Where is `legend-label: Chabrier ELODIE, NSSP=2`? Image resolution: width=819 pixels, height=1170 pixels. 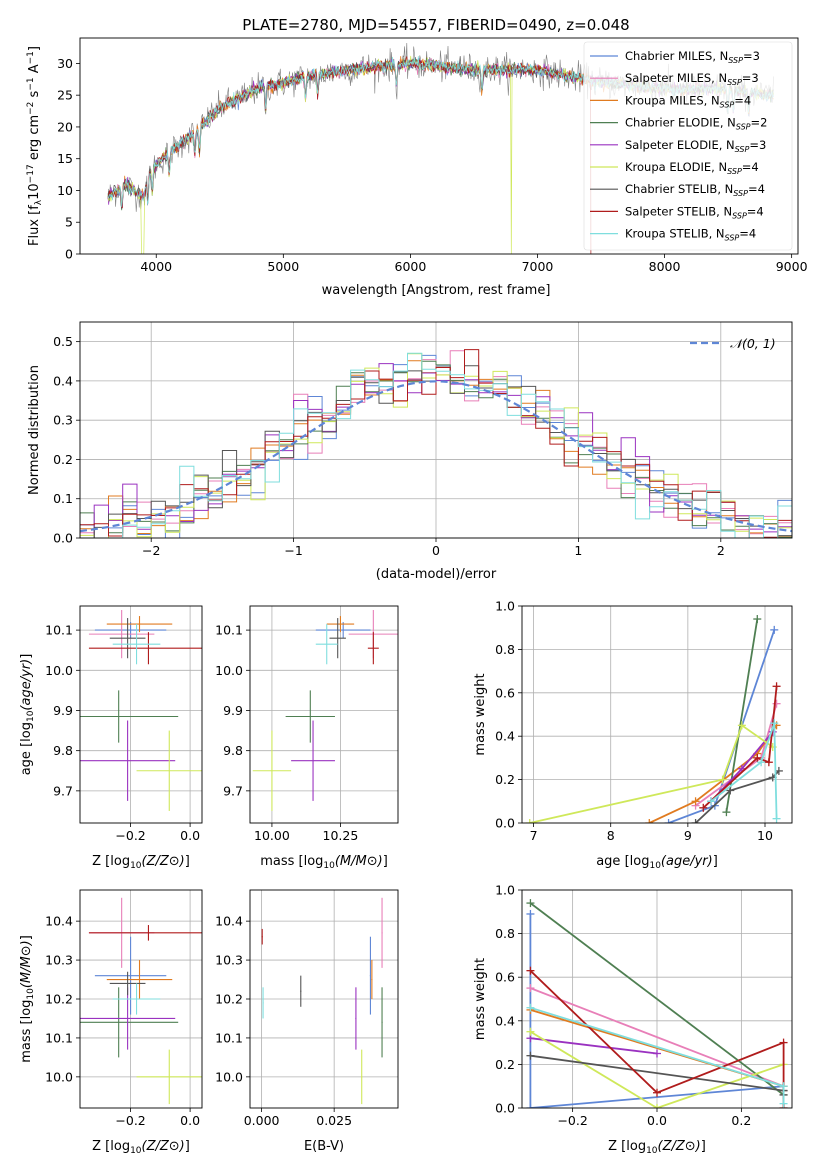 legend-label: Chabrier ELODIE, NSSP=2 is located at coordinates (696, 124).